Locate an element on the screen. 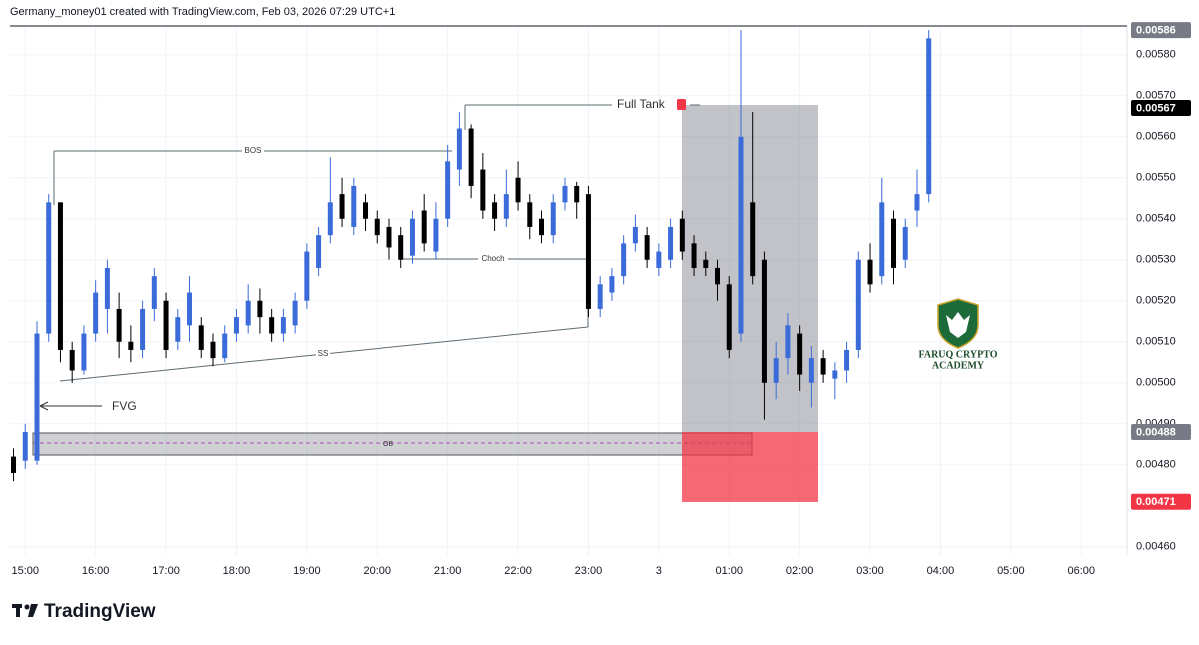 The height and width of the screenshot is (645, 1199). x-tick-label: 22:00 is located at coordinates (518, 571).